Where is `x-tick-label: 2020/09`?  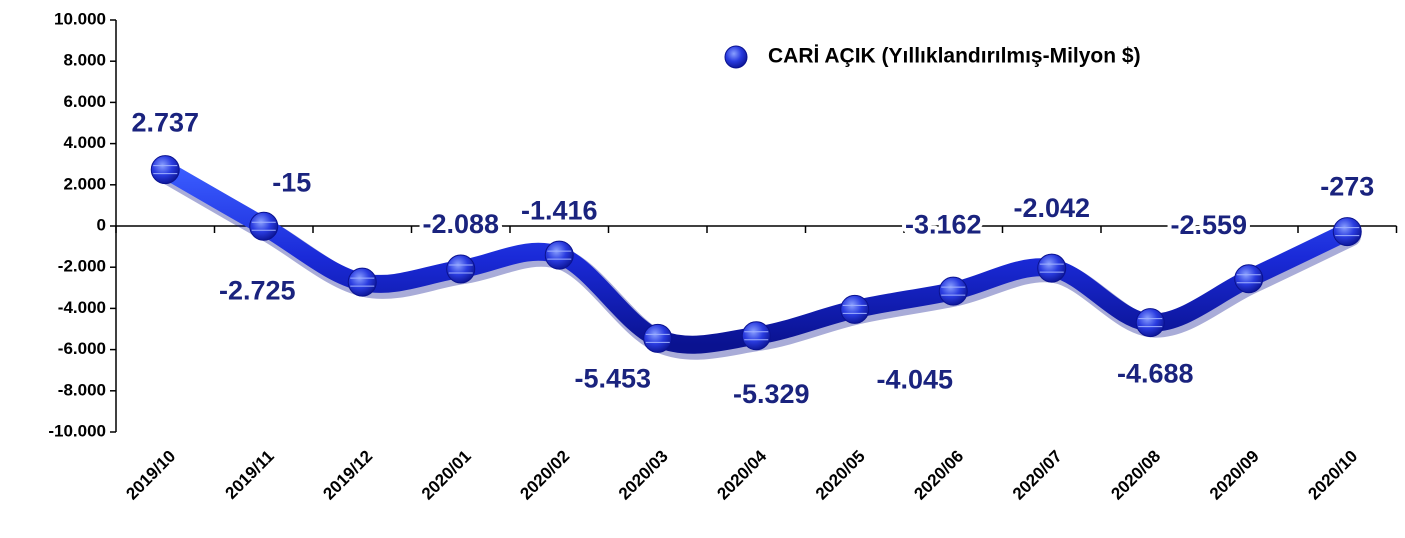
x-tick-label: 2020/09 is located at coordinates (1234, 475).